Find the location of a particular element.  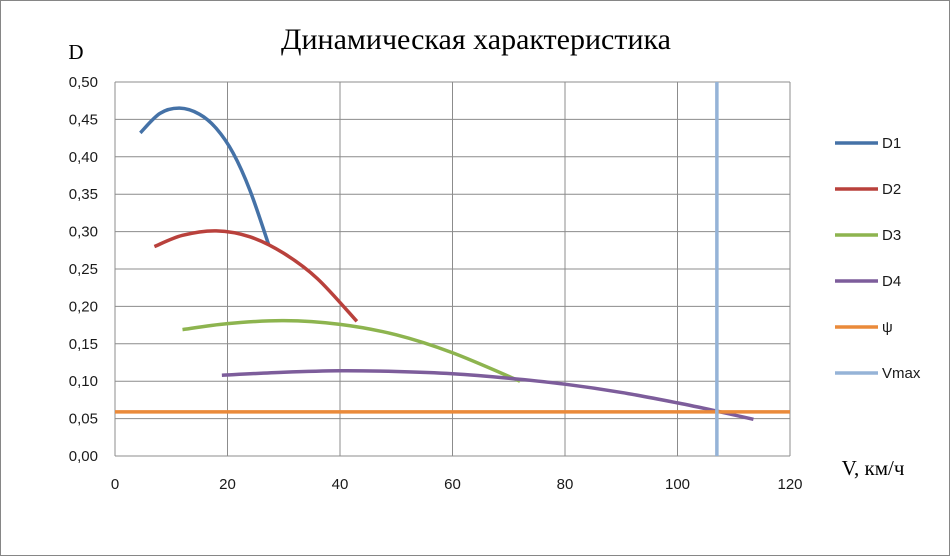

x-tick-label: 120 is located at coordinates (789, 484).